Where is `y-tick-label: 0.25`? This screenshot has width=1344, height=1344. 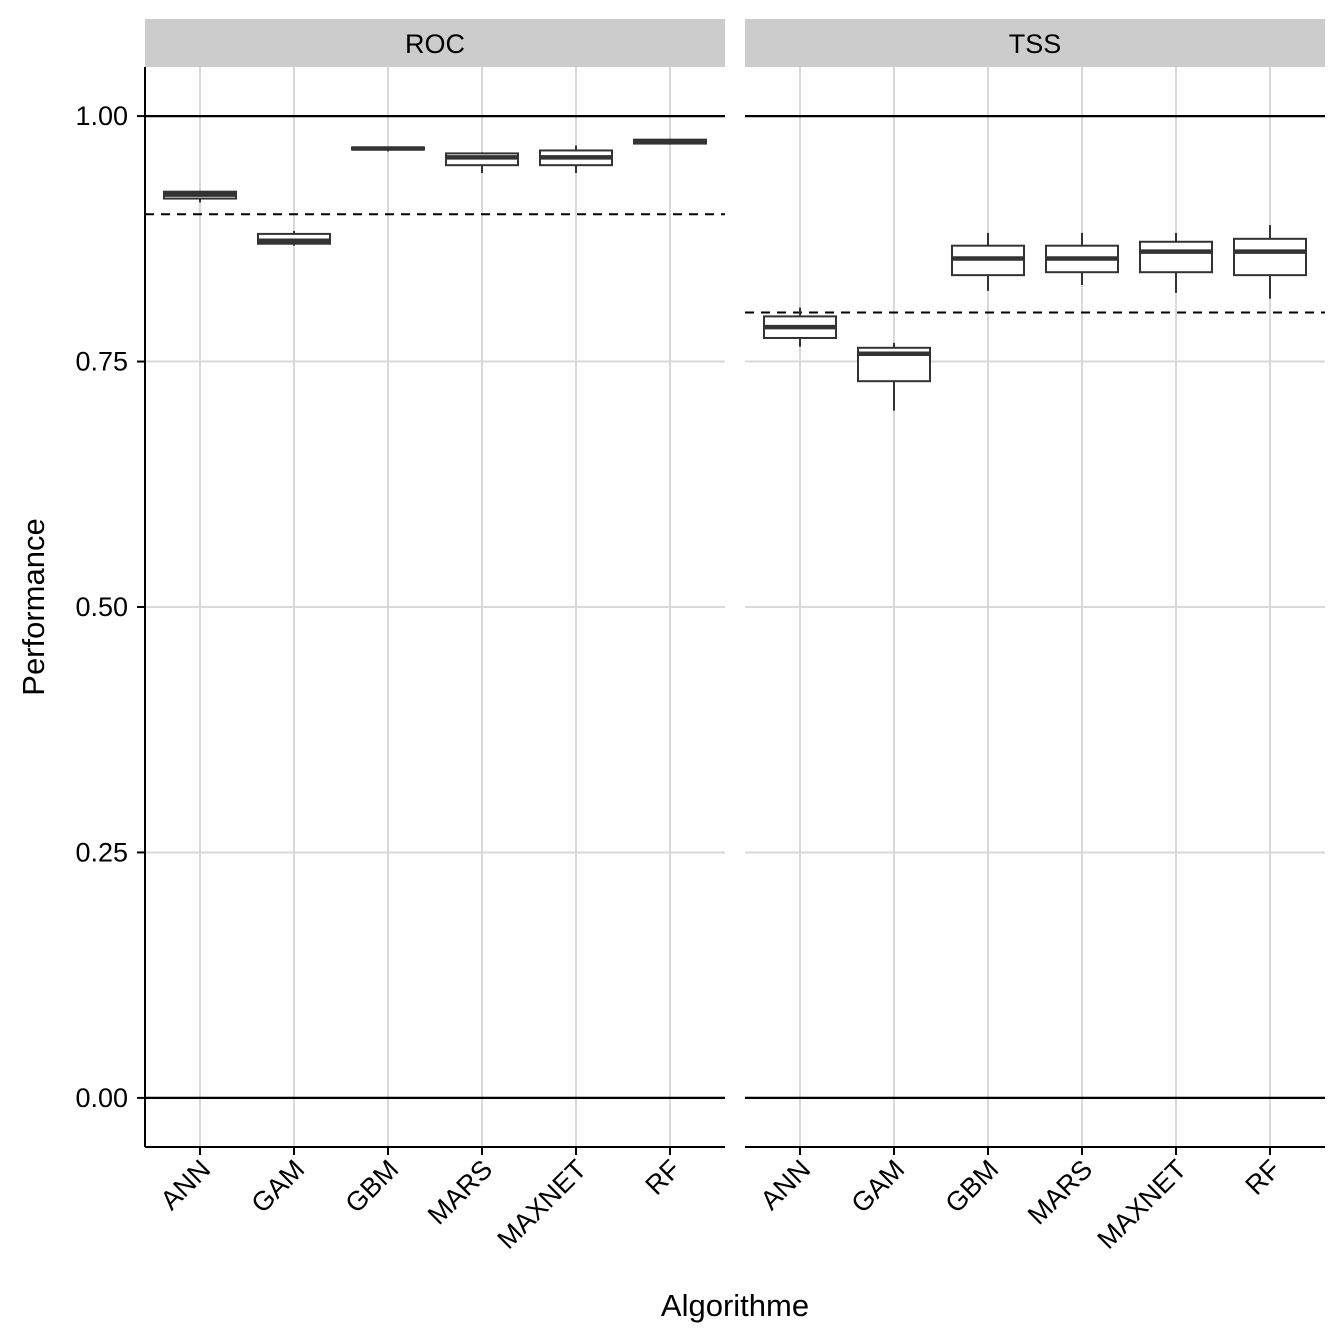
y-tick-label: 0.25 is located at coordinates (101, 852).